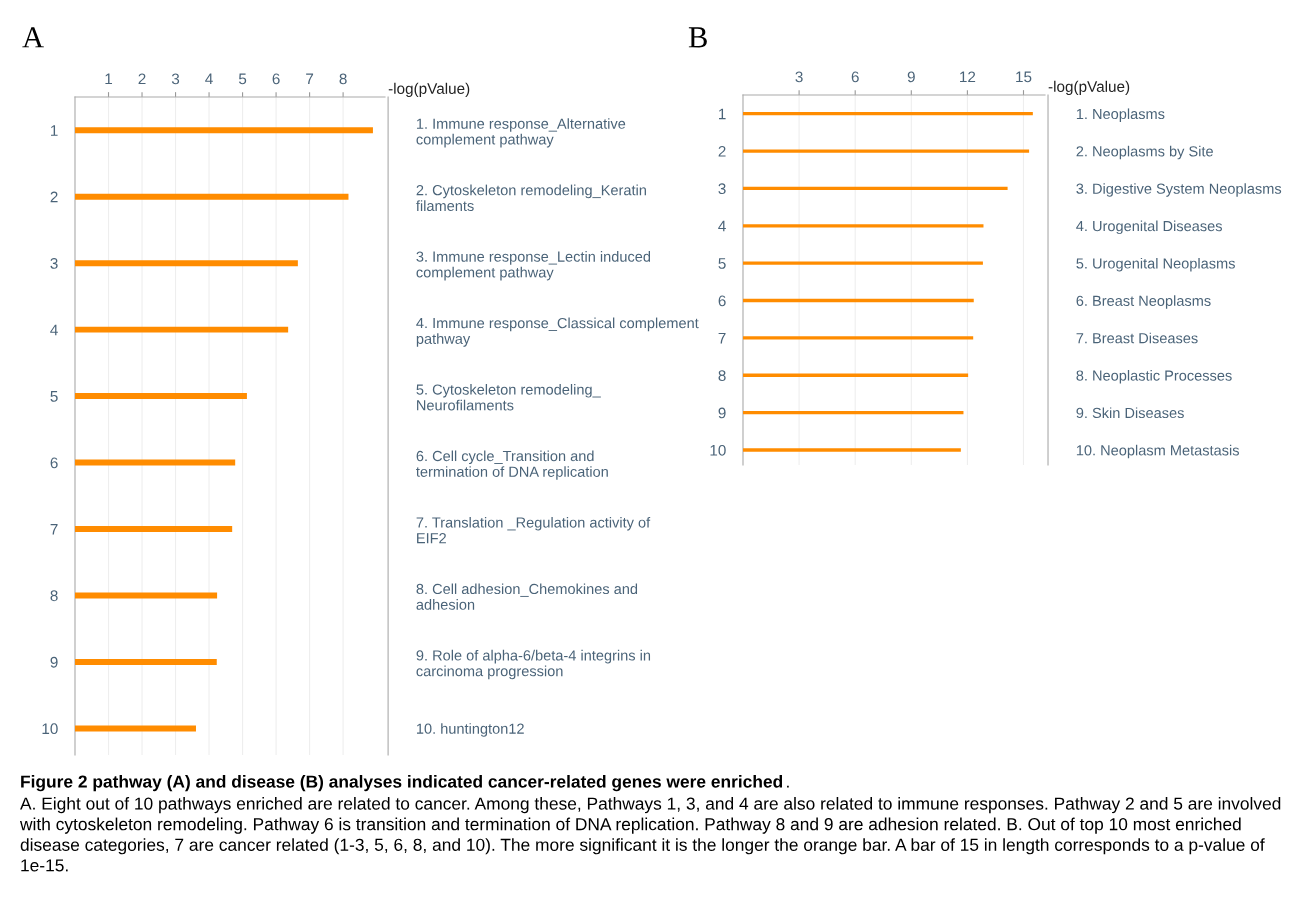  Describe the element at coordinates (402, 783) in the screenshot. I see `caption: Figure 2 pathway (A) and disease (B) analyses indicated cancer-related genes were enriched` at that location.